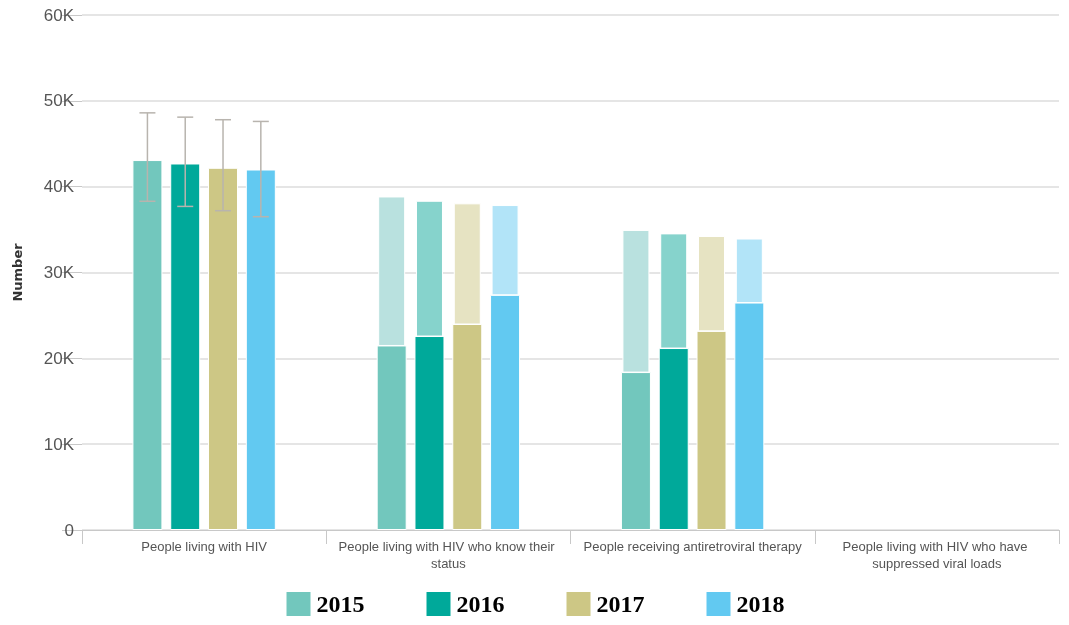 This screenshot has width=1069, height=625. I want to click on y-tick-label: 60K, so click(59, 15).